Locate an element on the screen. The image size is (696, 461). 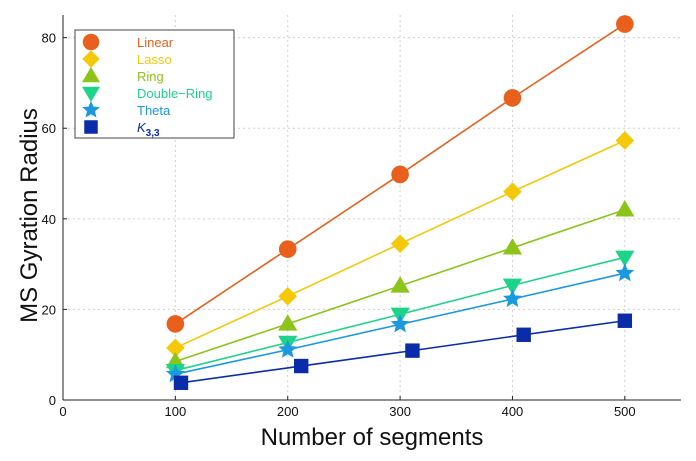
legend-label: Theta is located at coordinates (154, 110).